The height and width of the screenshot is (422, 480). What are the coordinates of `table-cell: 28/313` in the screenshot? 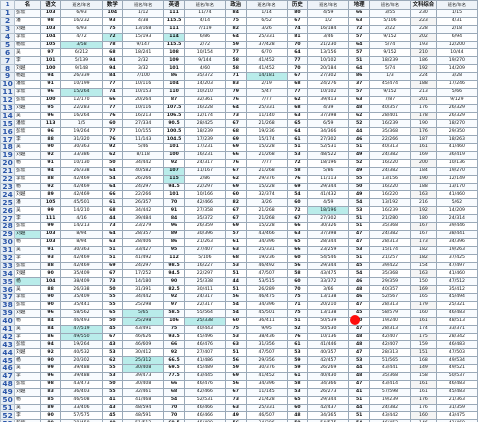 It's located at (390, 242).